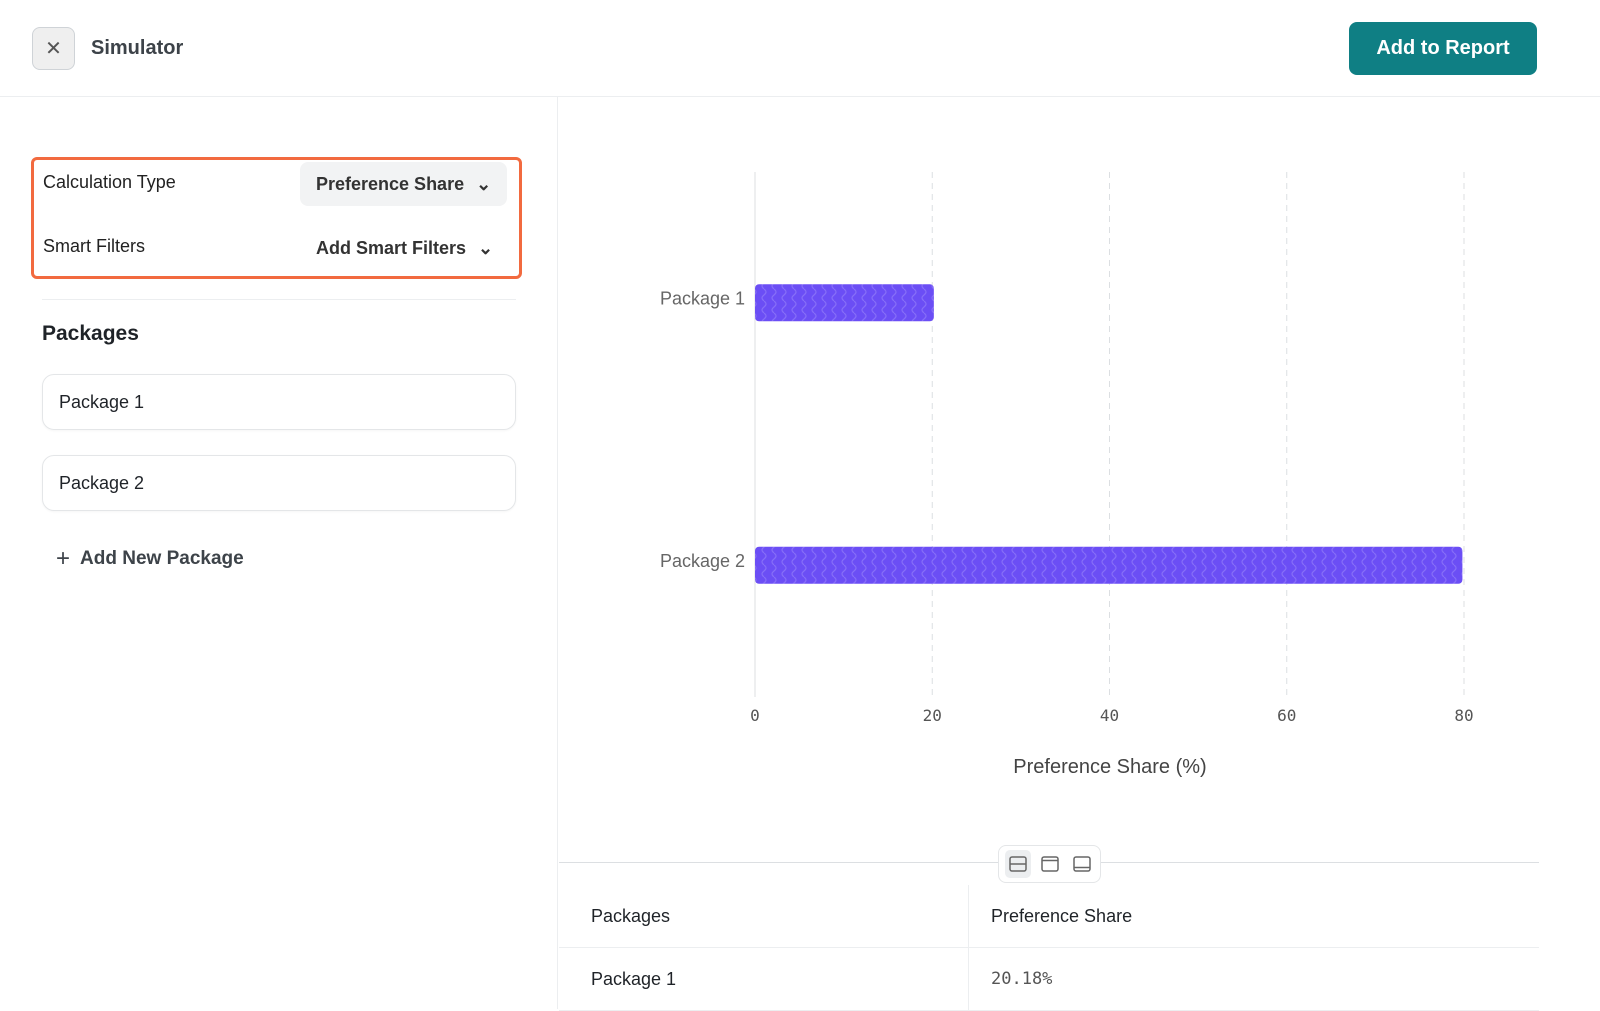  I want to click on y-tick-label: Package 1, so click(702, 298).